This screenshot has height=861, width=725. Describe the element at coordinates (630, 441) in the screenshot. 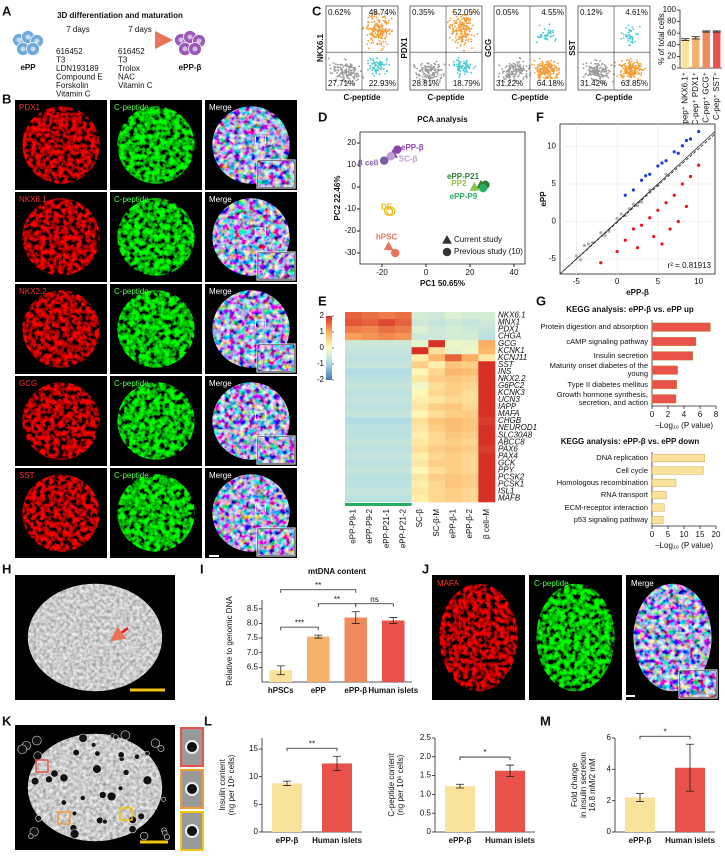

I see `chart-title: KEGG analysis: ePP-β vs. ePP down` at that location.